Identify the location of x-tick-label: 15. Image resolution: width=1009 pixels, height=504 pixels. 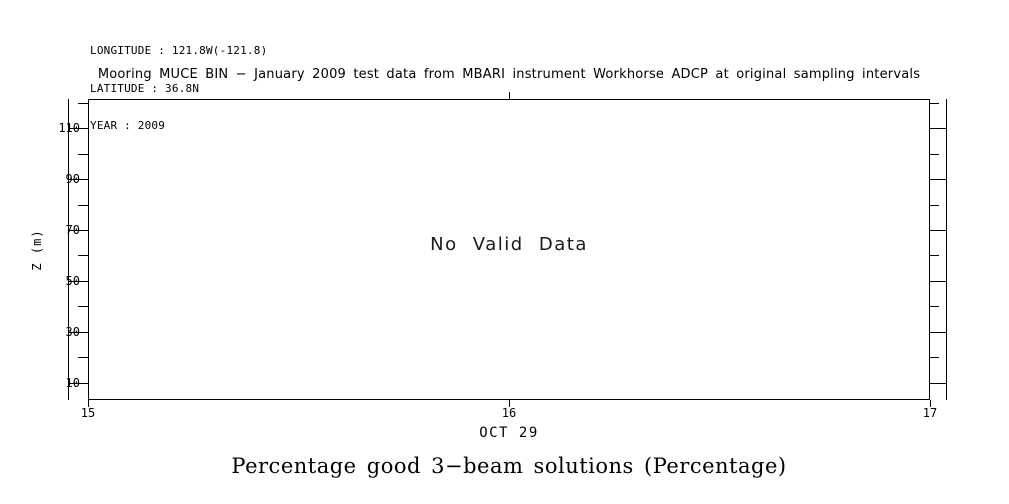
(88, 413).